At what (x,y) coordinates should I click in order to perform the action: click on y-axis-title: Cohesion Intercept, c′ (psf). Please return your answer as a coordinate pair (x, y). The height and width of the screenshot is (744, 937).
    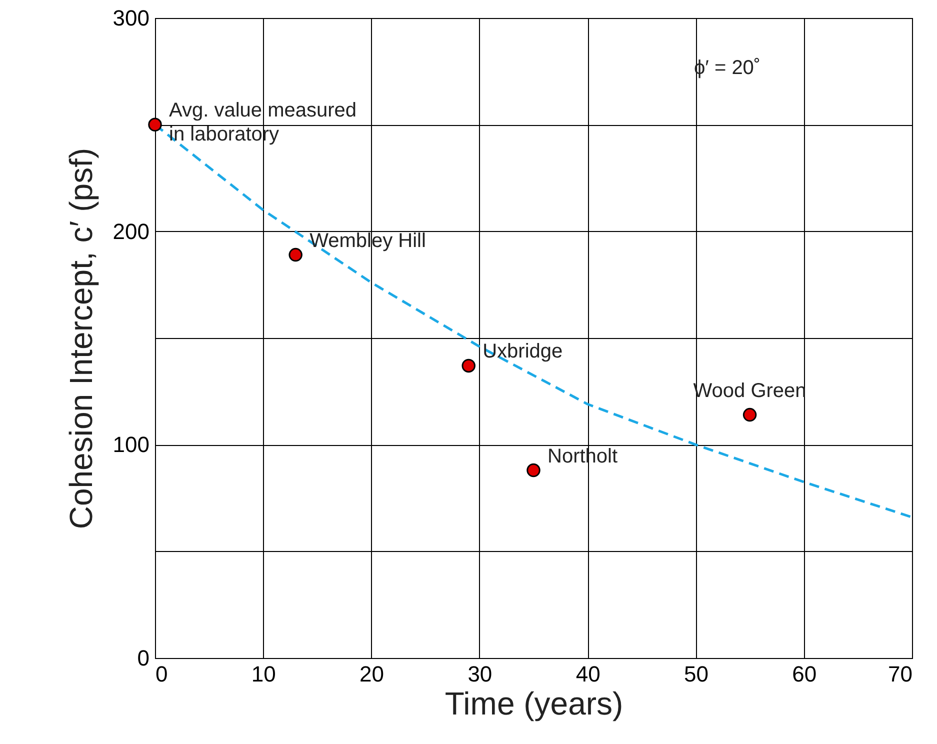
    Looking at the image, I should click on (80, 339).